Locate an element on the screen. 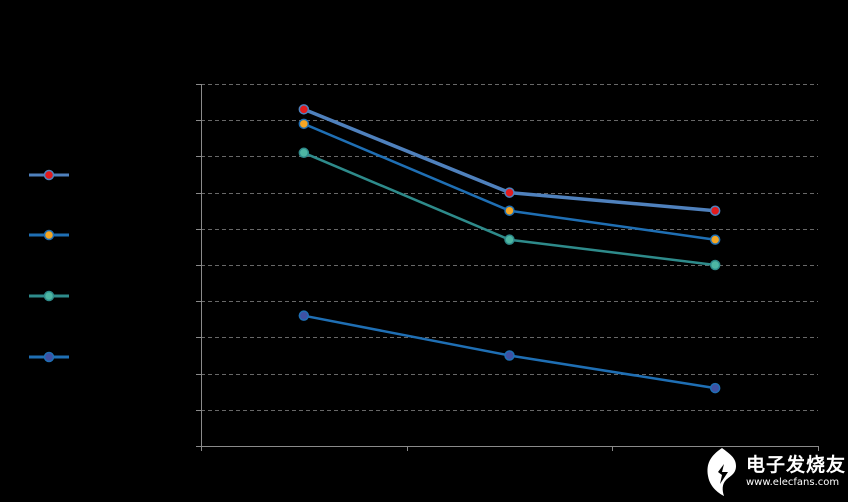  series-2-line is located at coordinates (509, 181).